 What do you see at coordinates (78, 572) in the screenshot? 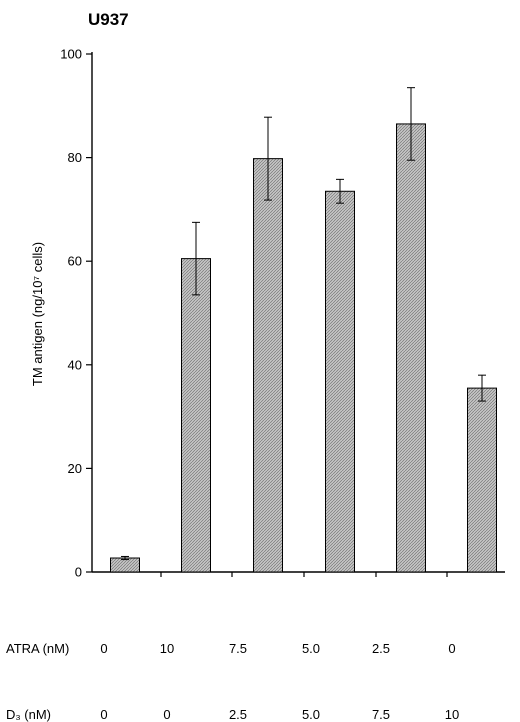
I see `y-tick-label: 0` at bounding box center [78, 572].